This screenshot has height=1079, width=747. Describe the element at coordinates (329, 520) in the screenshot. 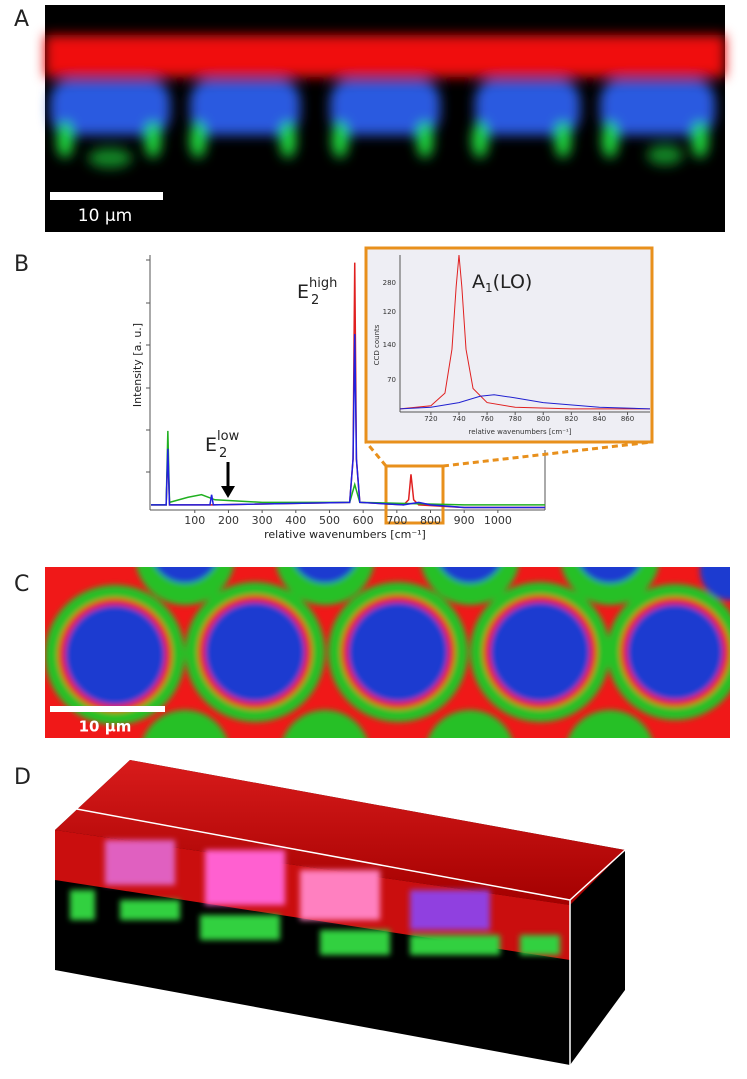

I see `x-tick-label: 500` at that location.